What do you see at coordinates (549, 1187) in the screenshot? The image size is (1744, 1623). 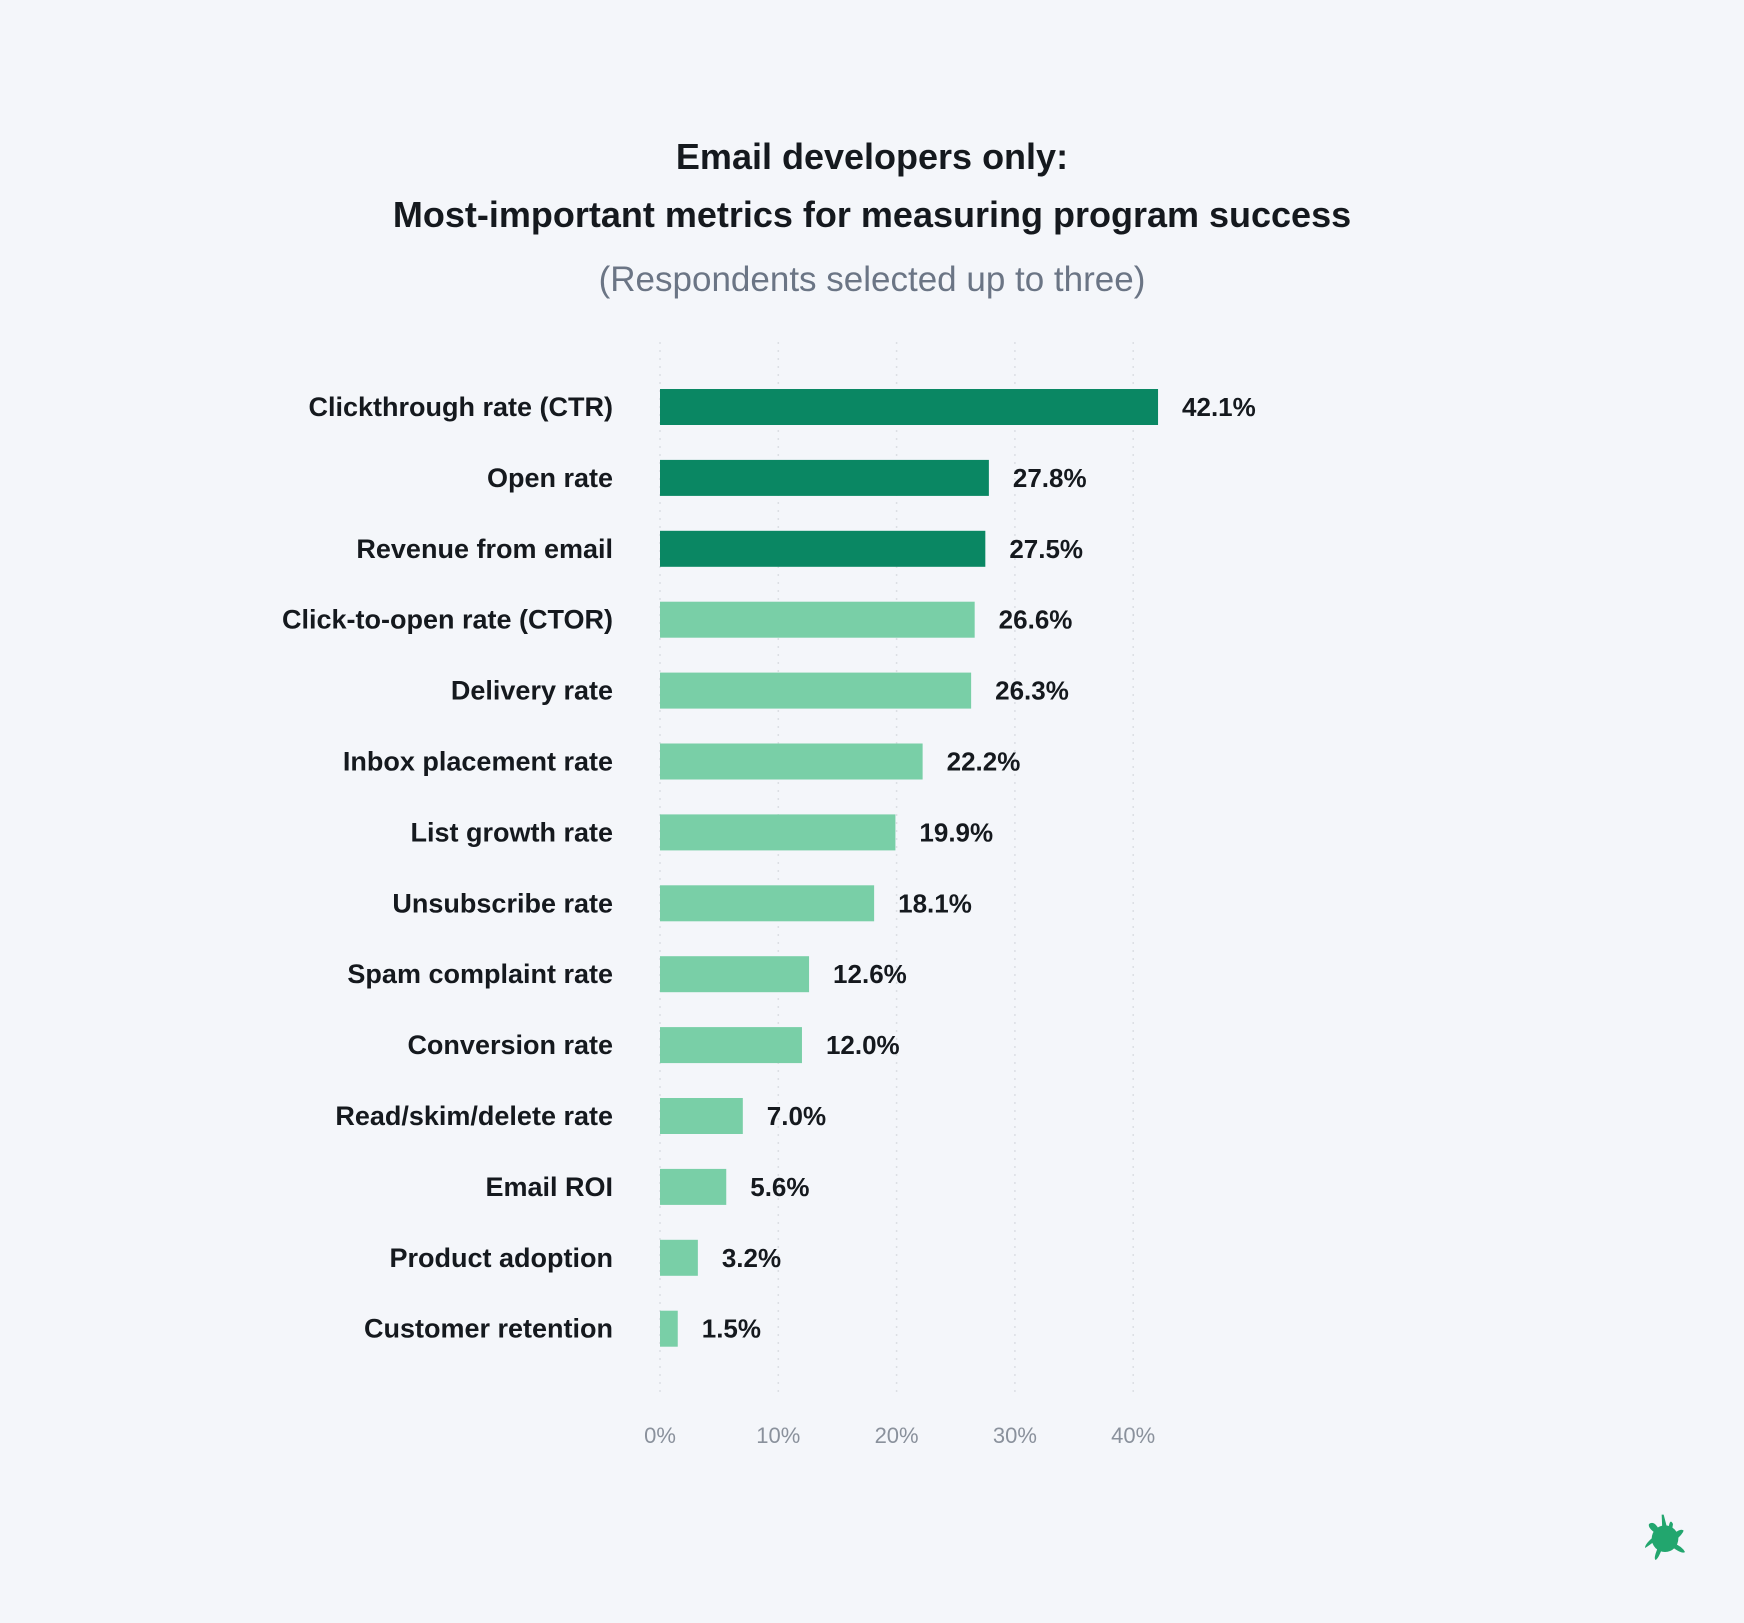 I see `category-label: Email ROI` at bounding box center [549, 1187].